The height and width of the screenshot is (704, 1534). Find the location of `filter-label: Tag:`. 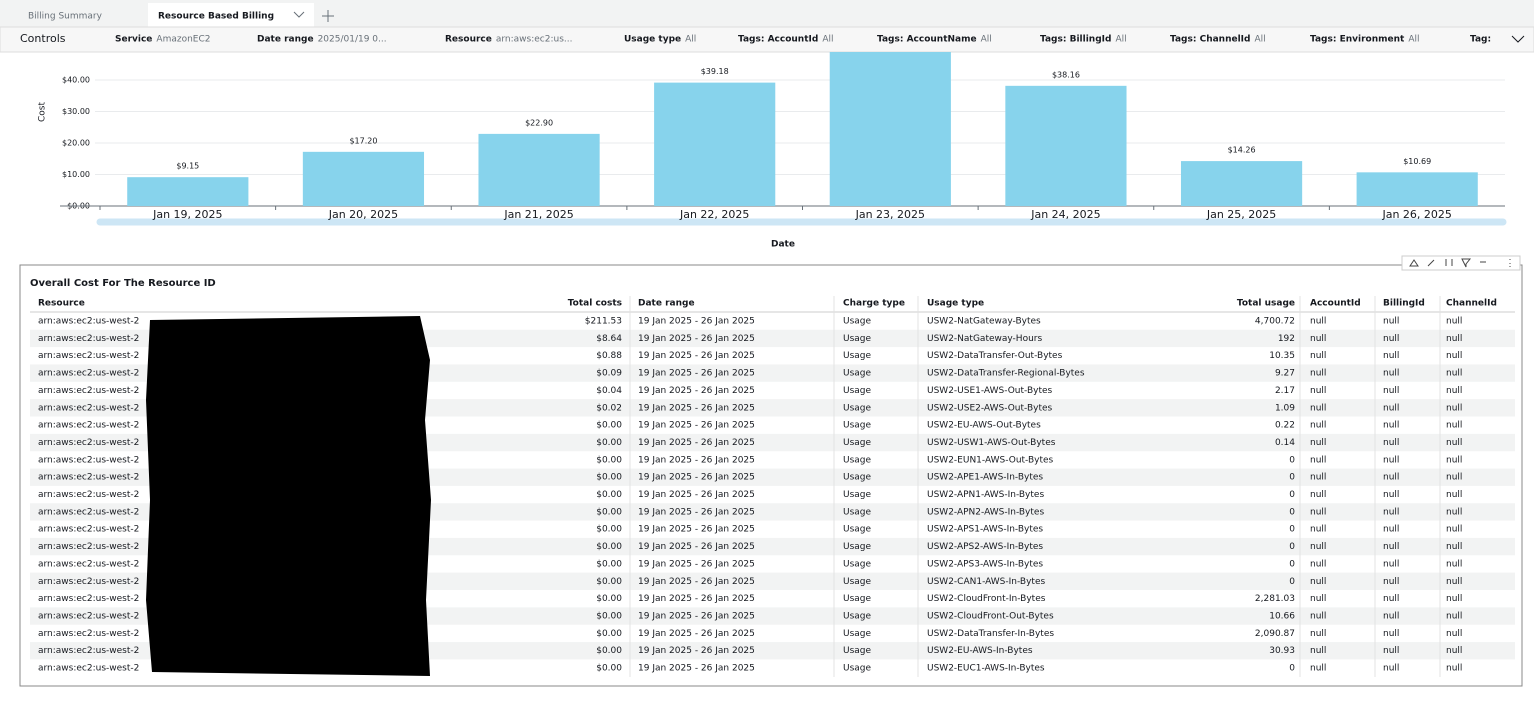

filter-label: Tag: is located at coordinates (1480, 40).